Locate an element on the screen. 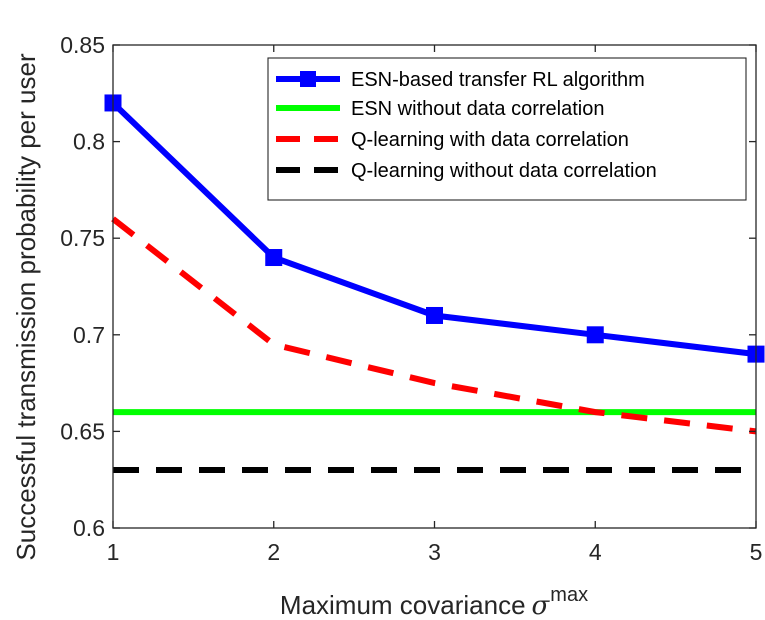 This screenshot has width=765, height=620. y-tick-label: 0.75 is located at coordinates (82, 238).